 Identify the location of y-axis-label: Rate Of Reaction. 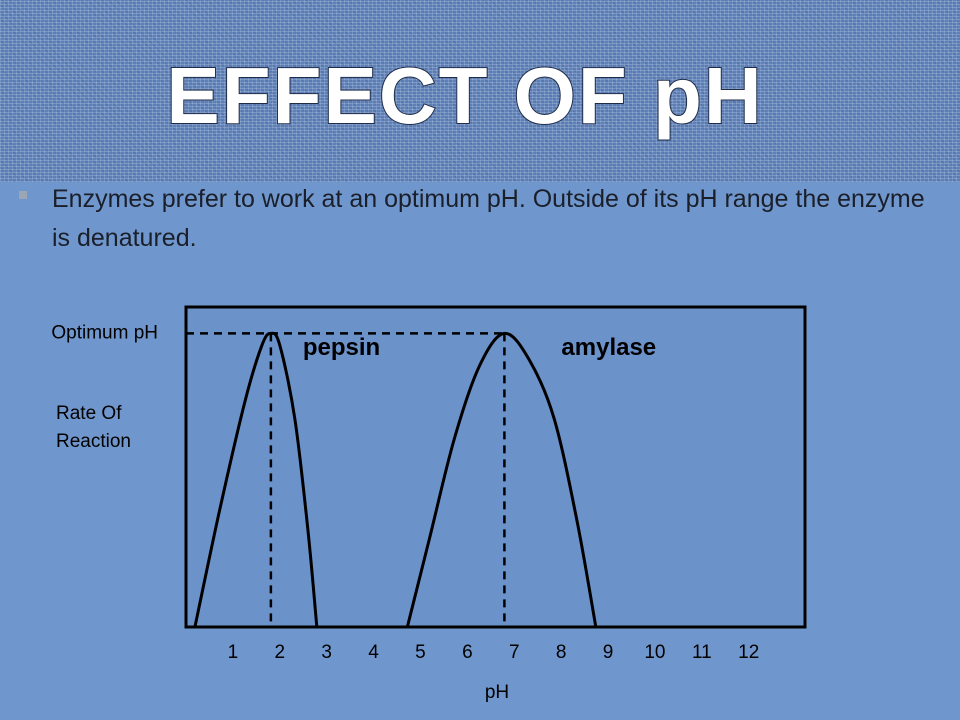
(93, 427).